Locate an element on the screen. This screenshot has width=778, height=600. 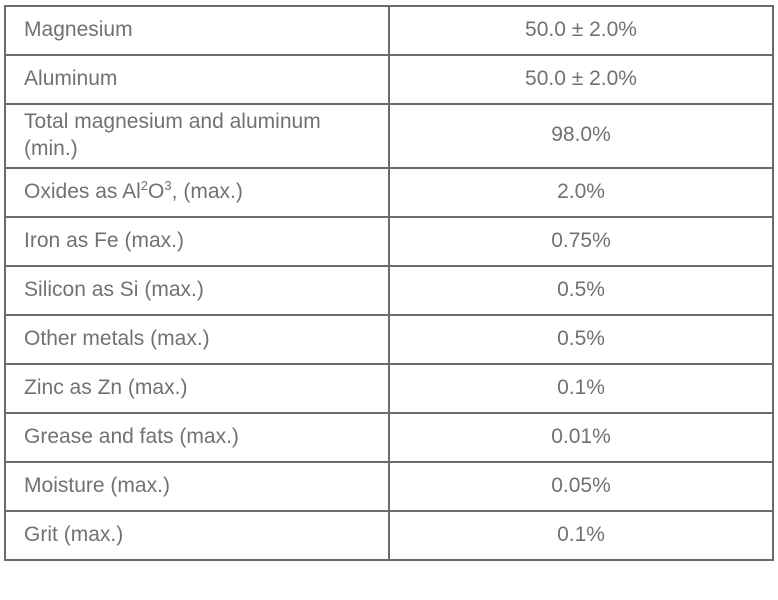
spec-value: 2.0% is located at coordinates (581, 192).